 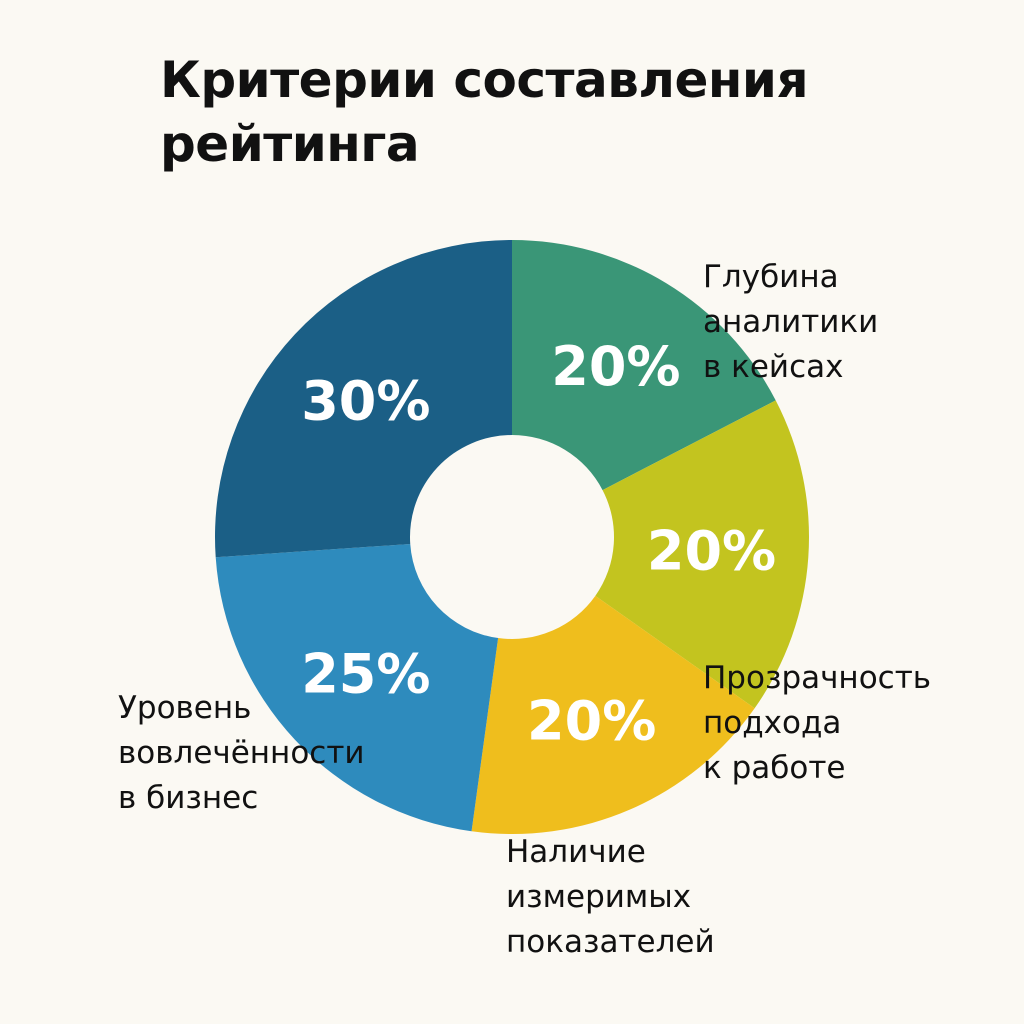 What do you see at coordinates (772, 723) in the screenshot?
I see `label-line: подхода` at bounding box center [772, 723].